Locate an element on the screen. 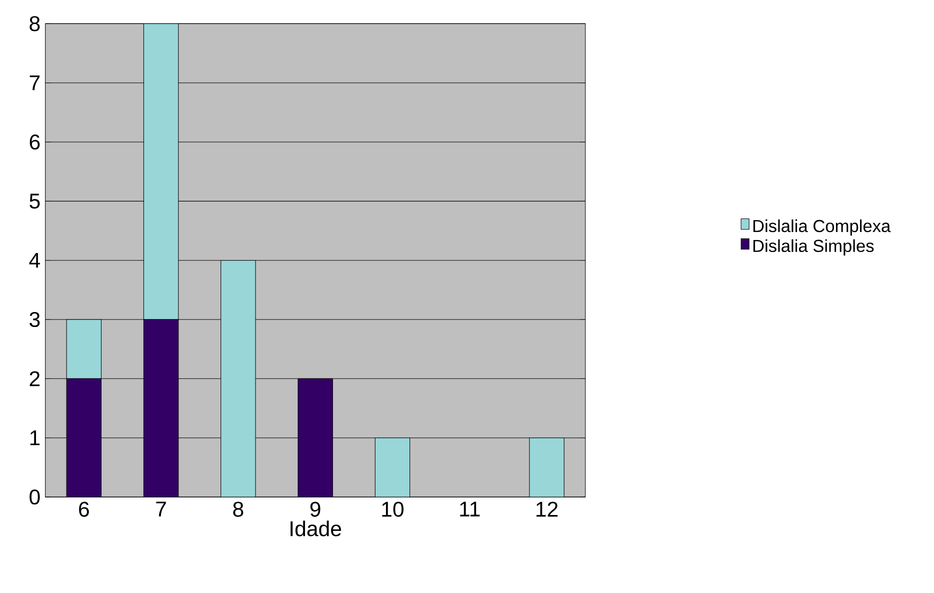 Image resolution: width=934 pixels, height=593 pixels. x-tick-label: 9 is located at coordinates (315, 509).